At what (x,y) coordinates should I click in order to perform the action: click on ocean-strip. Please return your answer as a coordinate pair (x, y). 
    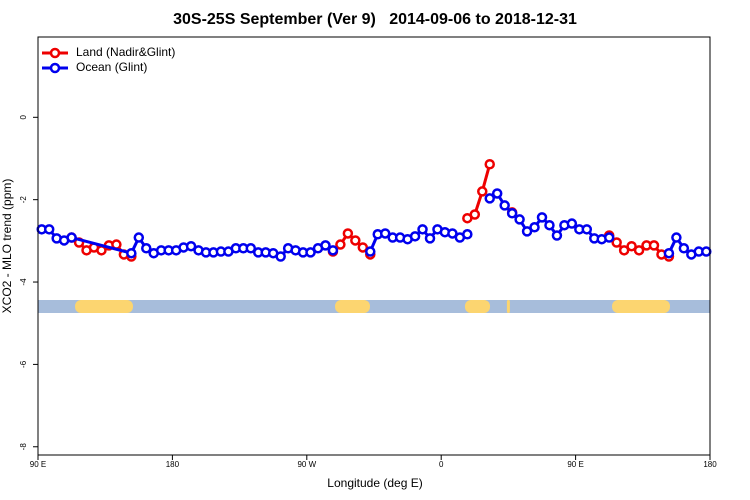
    Looking at the image, I should click on (374, 306).